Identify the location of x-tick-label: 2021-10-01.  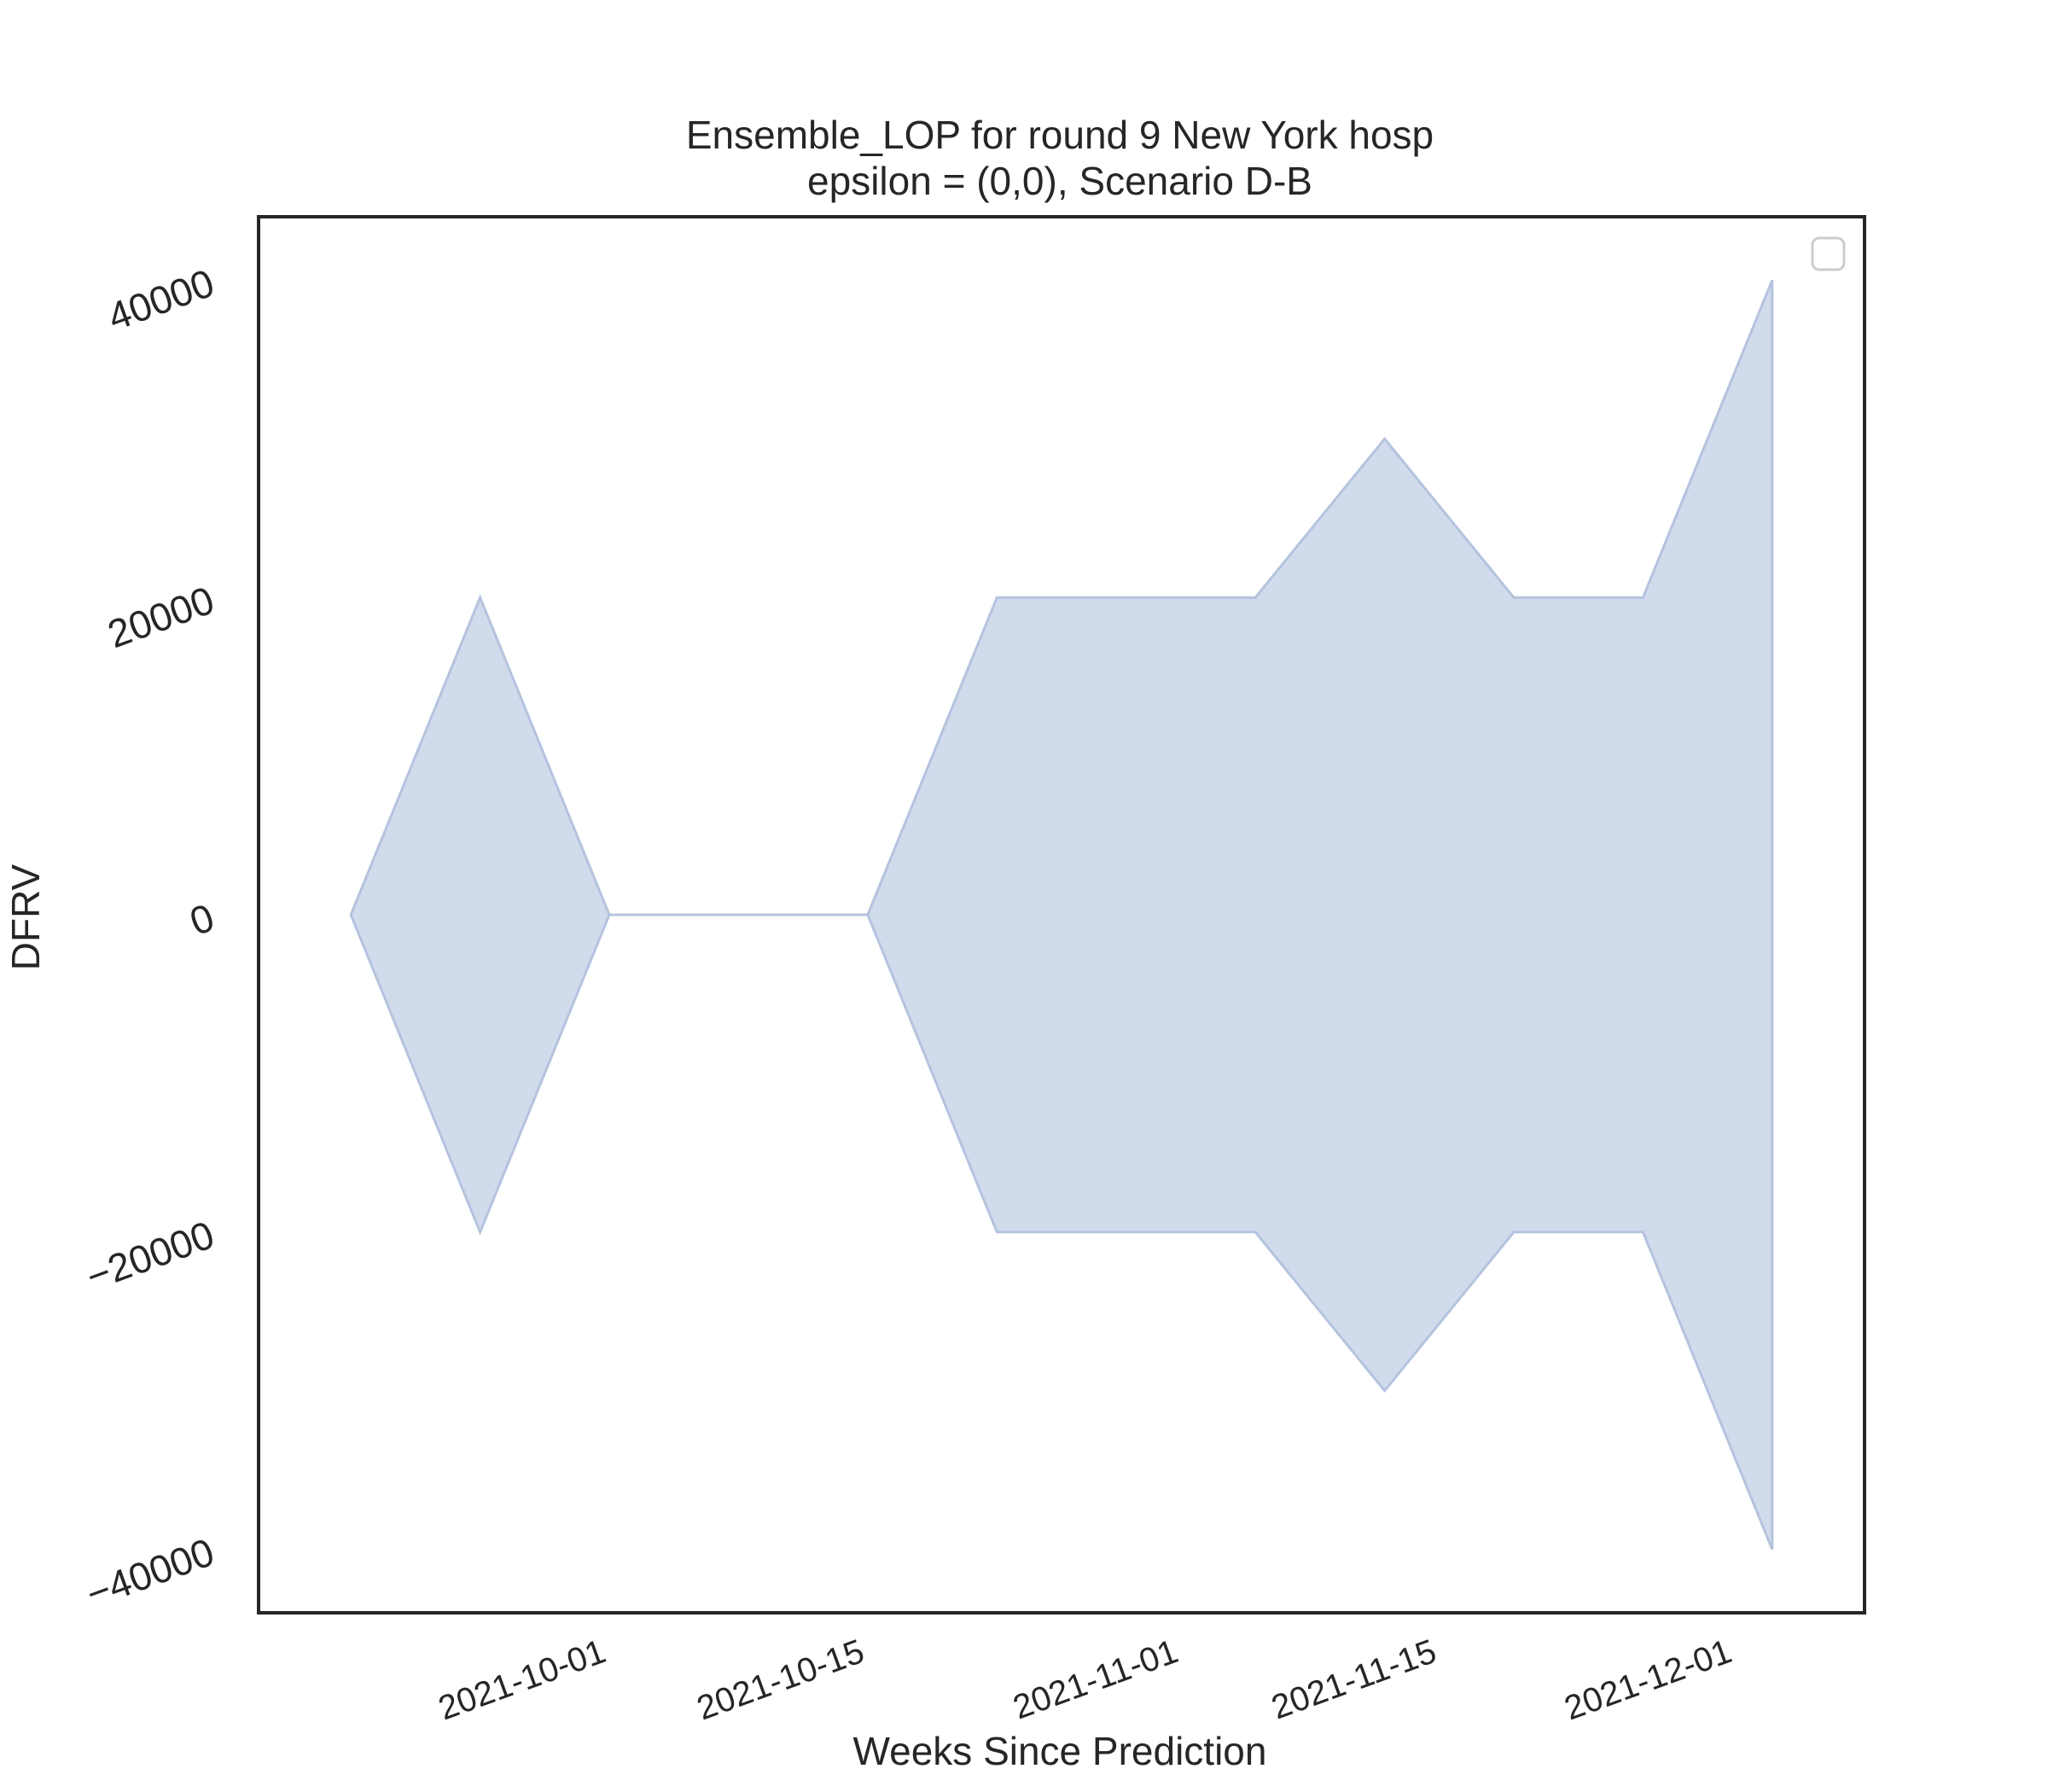
(521, 1679).